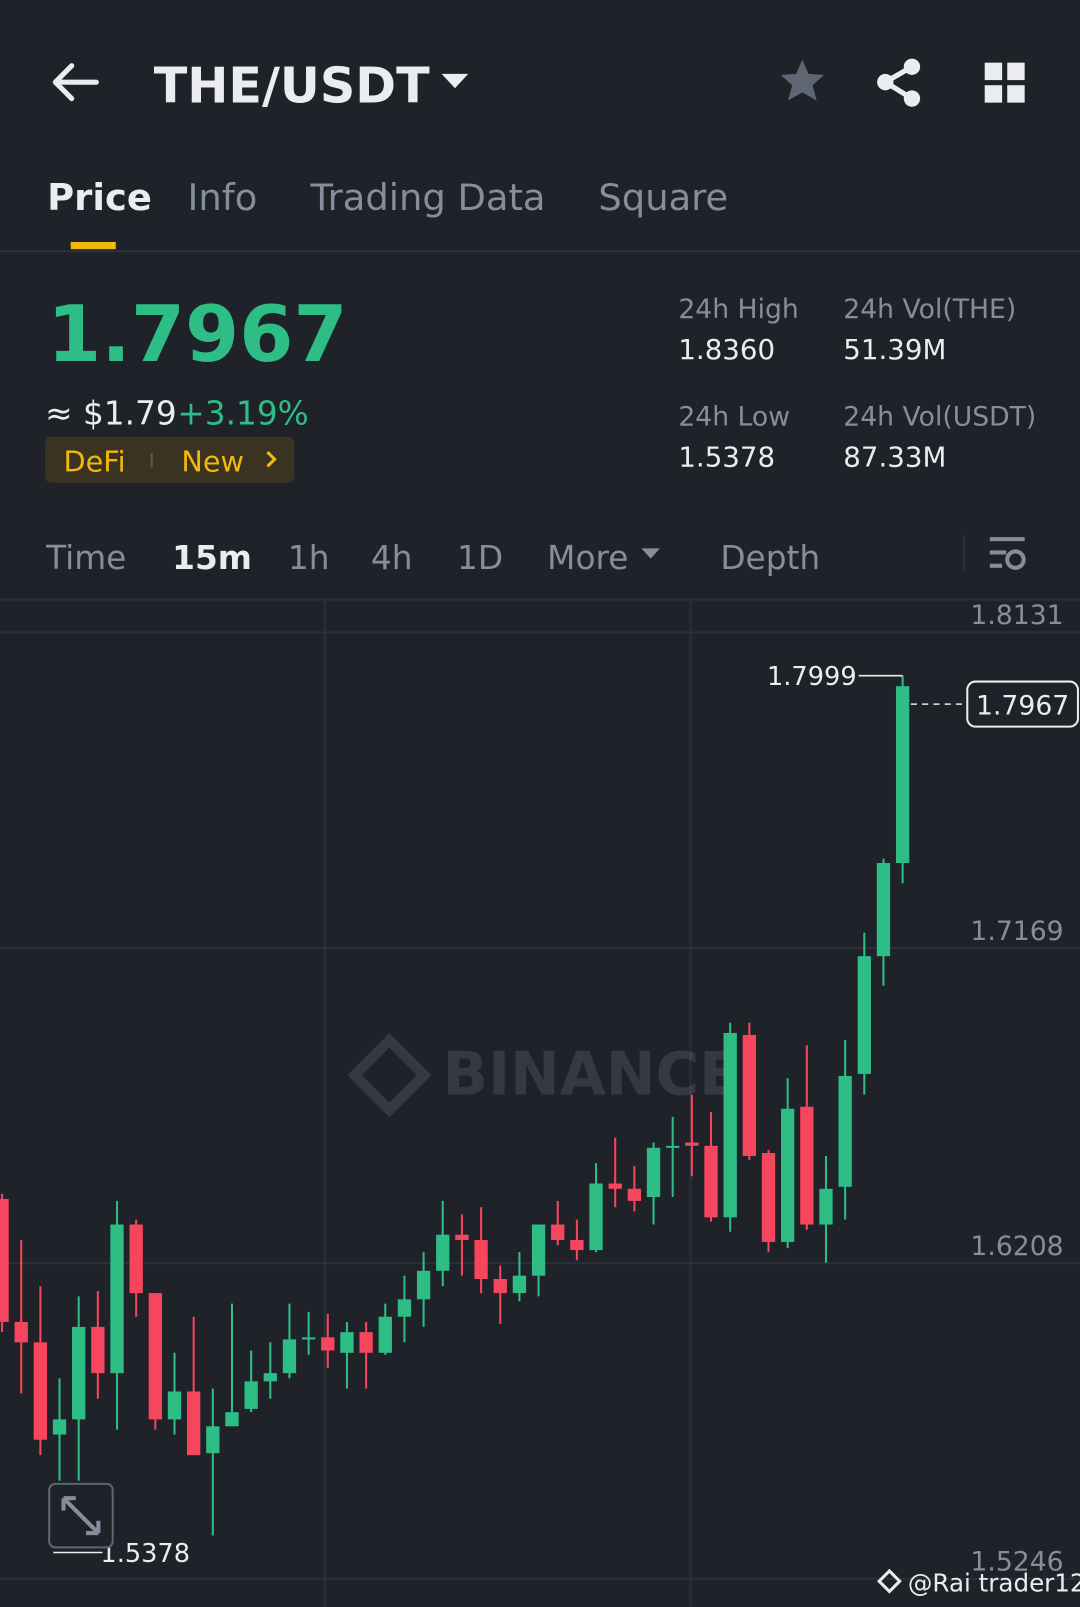 The width and height of the screenshot is (1080, 1607). What do you see at coordinates (427, 197) in the screenshot?
I see `tab: Trading Data` at bounding box center [427, 197].